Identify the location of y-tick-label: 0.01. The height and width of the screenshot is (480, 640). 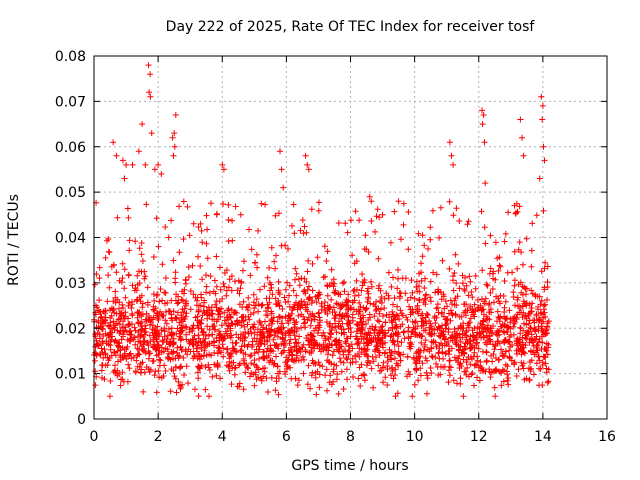
(70, 375).